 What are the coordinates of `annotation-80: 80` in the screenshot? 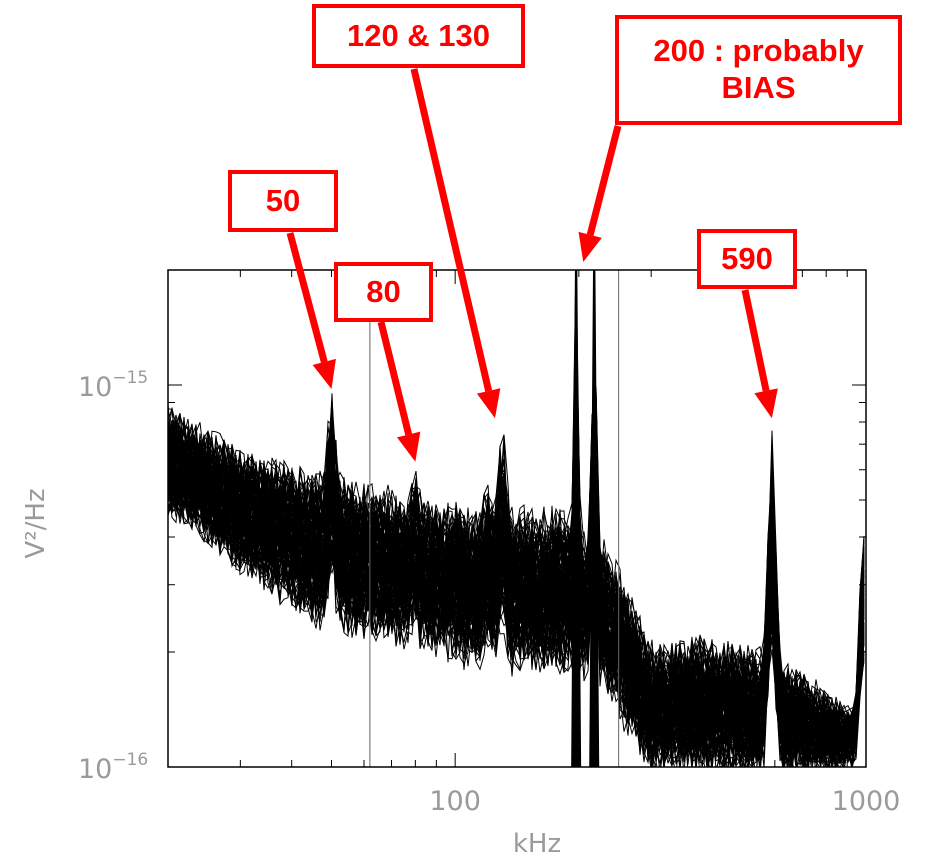 It's located at (383, 292).